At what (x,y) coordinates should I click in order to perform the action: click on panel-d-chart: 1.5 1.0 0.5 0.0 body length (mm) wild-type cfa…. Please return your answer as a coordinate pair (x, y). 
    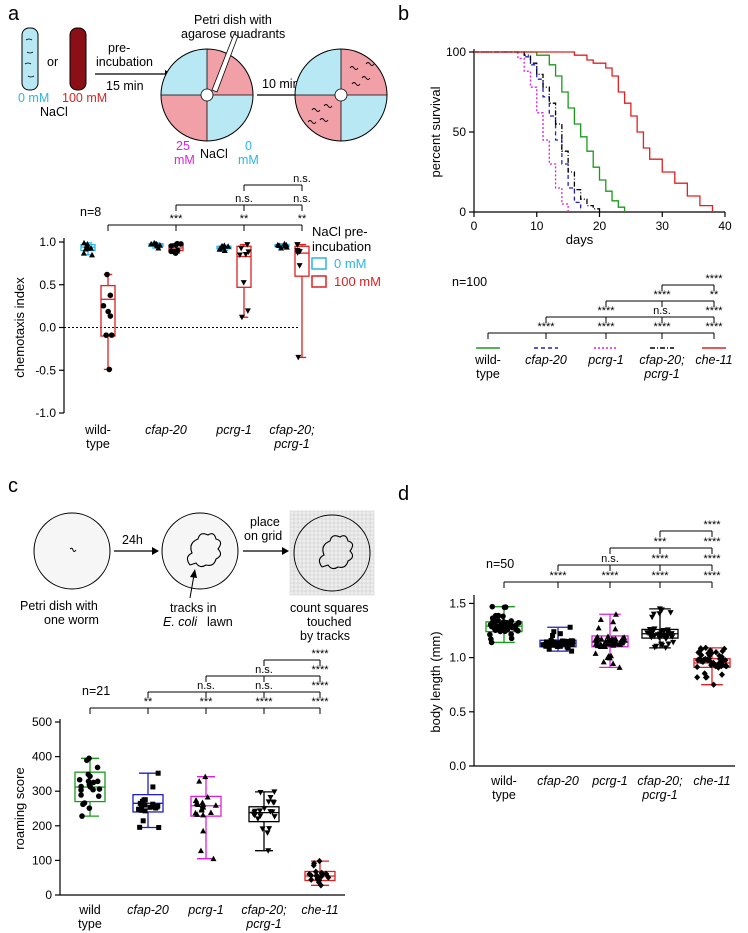
    Looking at the image, I should click on (581, 660).